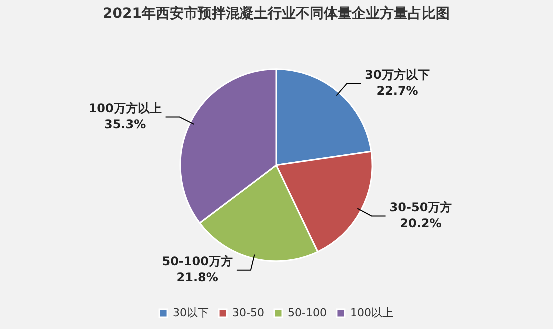  Describe the element at coordinates (248, 313) in the screenshot. I see `legend-label: 30-50` at that location.